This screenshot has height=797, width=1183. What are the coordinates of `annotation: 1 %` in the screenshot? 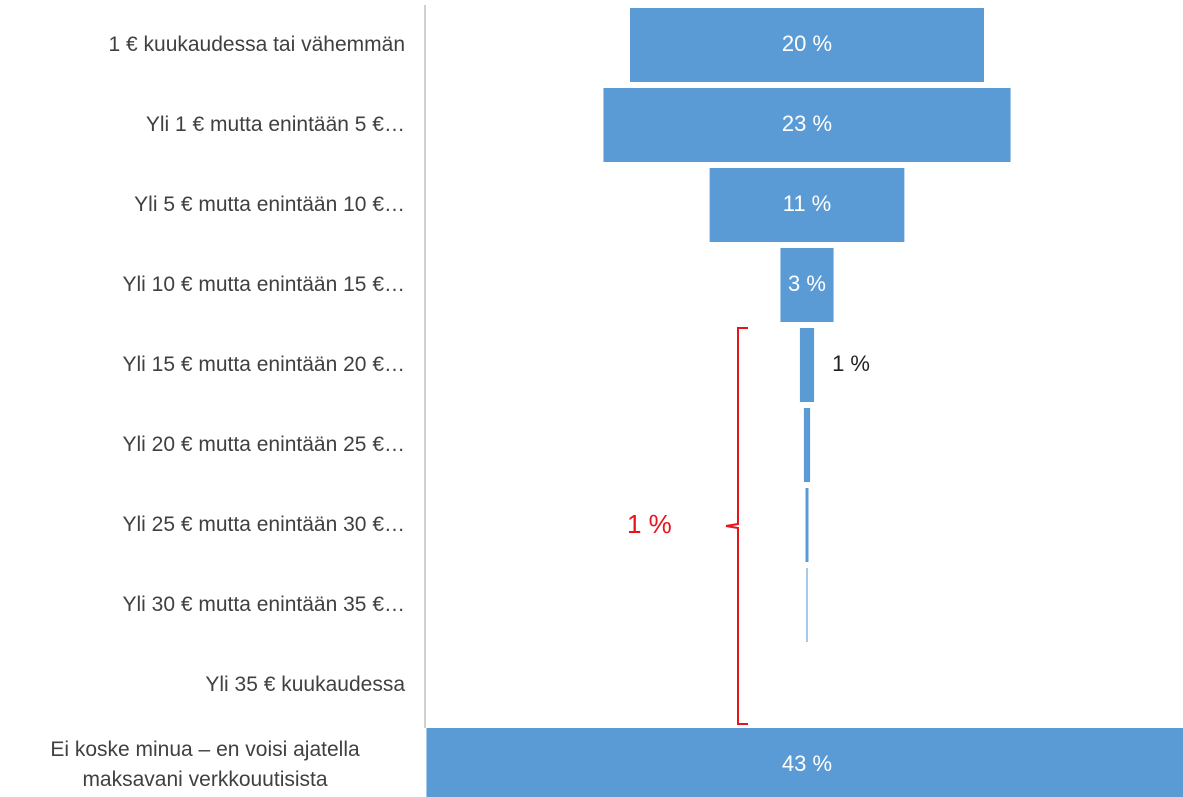 It's located at (649, 524).